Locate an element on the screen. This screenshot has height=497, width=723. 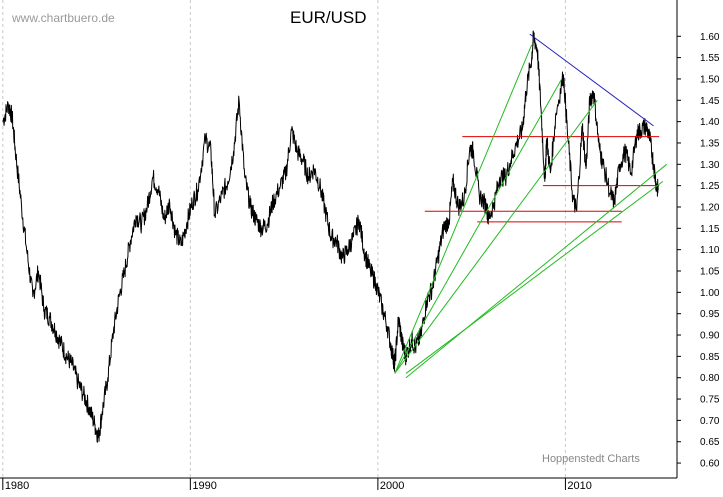
y-tick-label: 1.00 is located at coordinates (710, 293).